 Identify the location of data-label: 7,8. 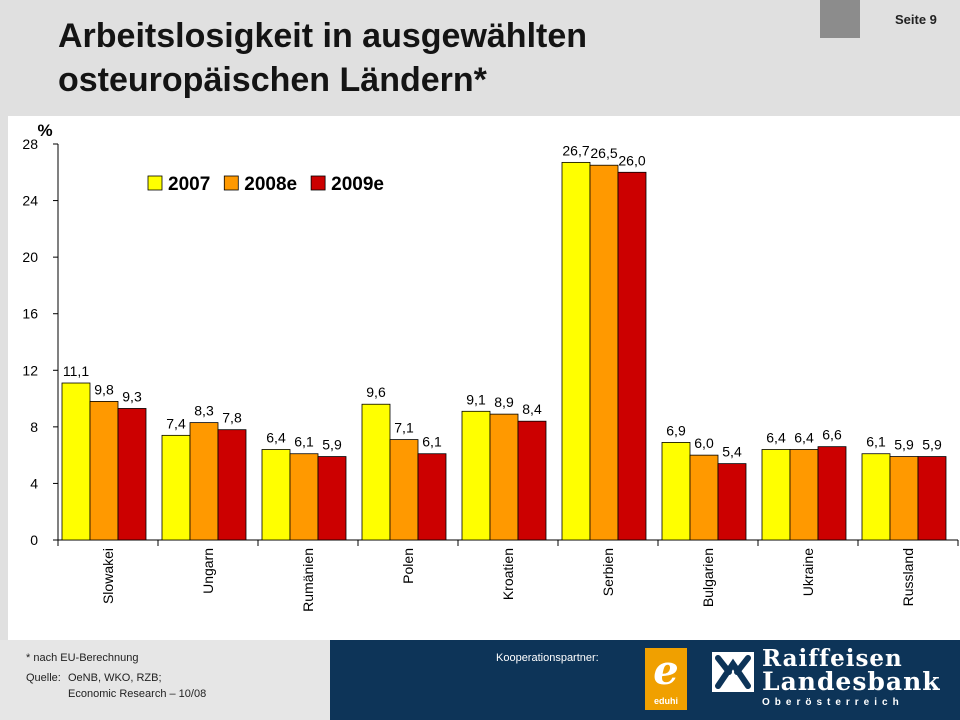
(232, 418).